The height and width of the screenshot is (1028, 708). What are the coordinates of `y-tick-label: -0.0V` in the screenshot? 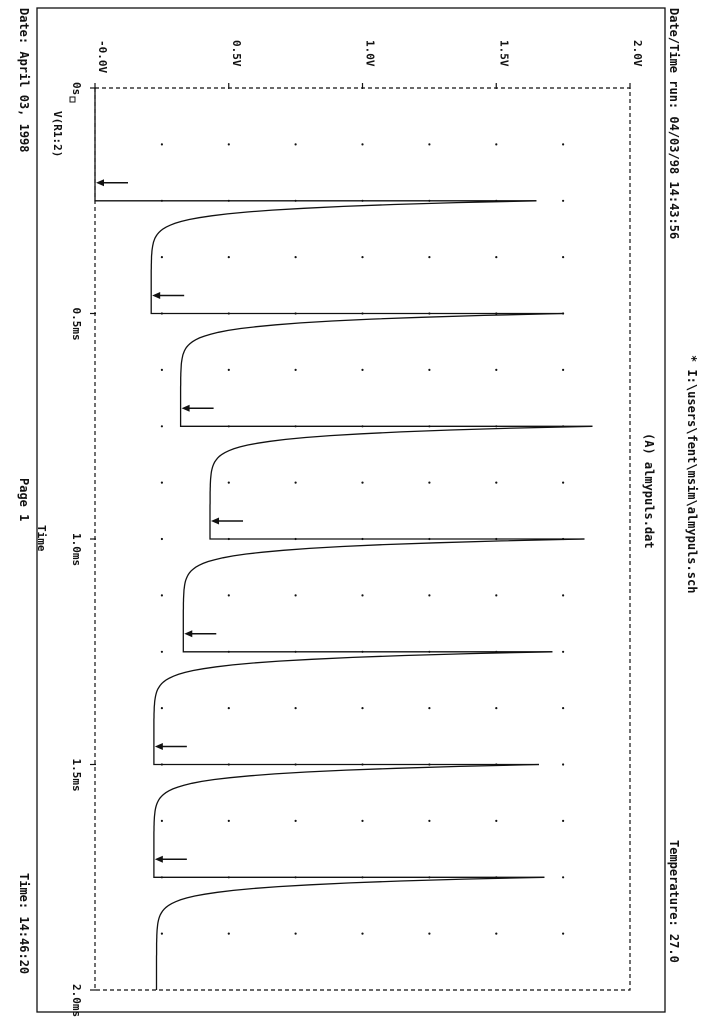 It's located at (102, 56).